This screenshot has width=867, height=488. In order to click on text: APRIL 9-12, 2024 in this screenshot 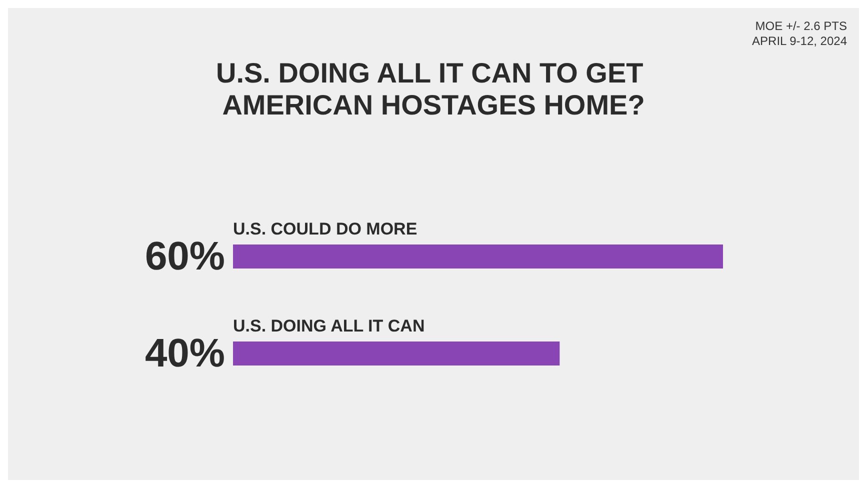, I will do `click(800, 41)`.